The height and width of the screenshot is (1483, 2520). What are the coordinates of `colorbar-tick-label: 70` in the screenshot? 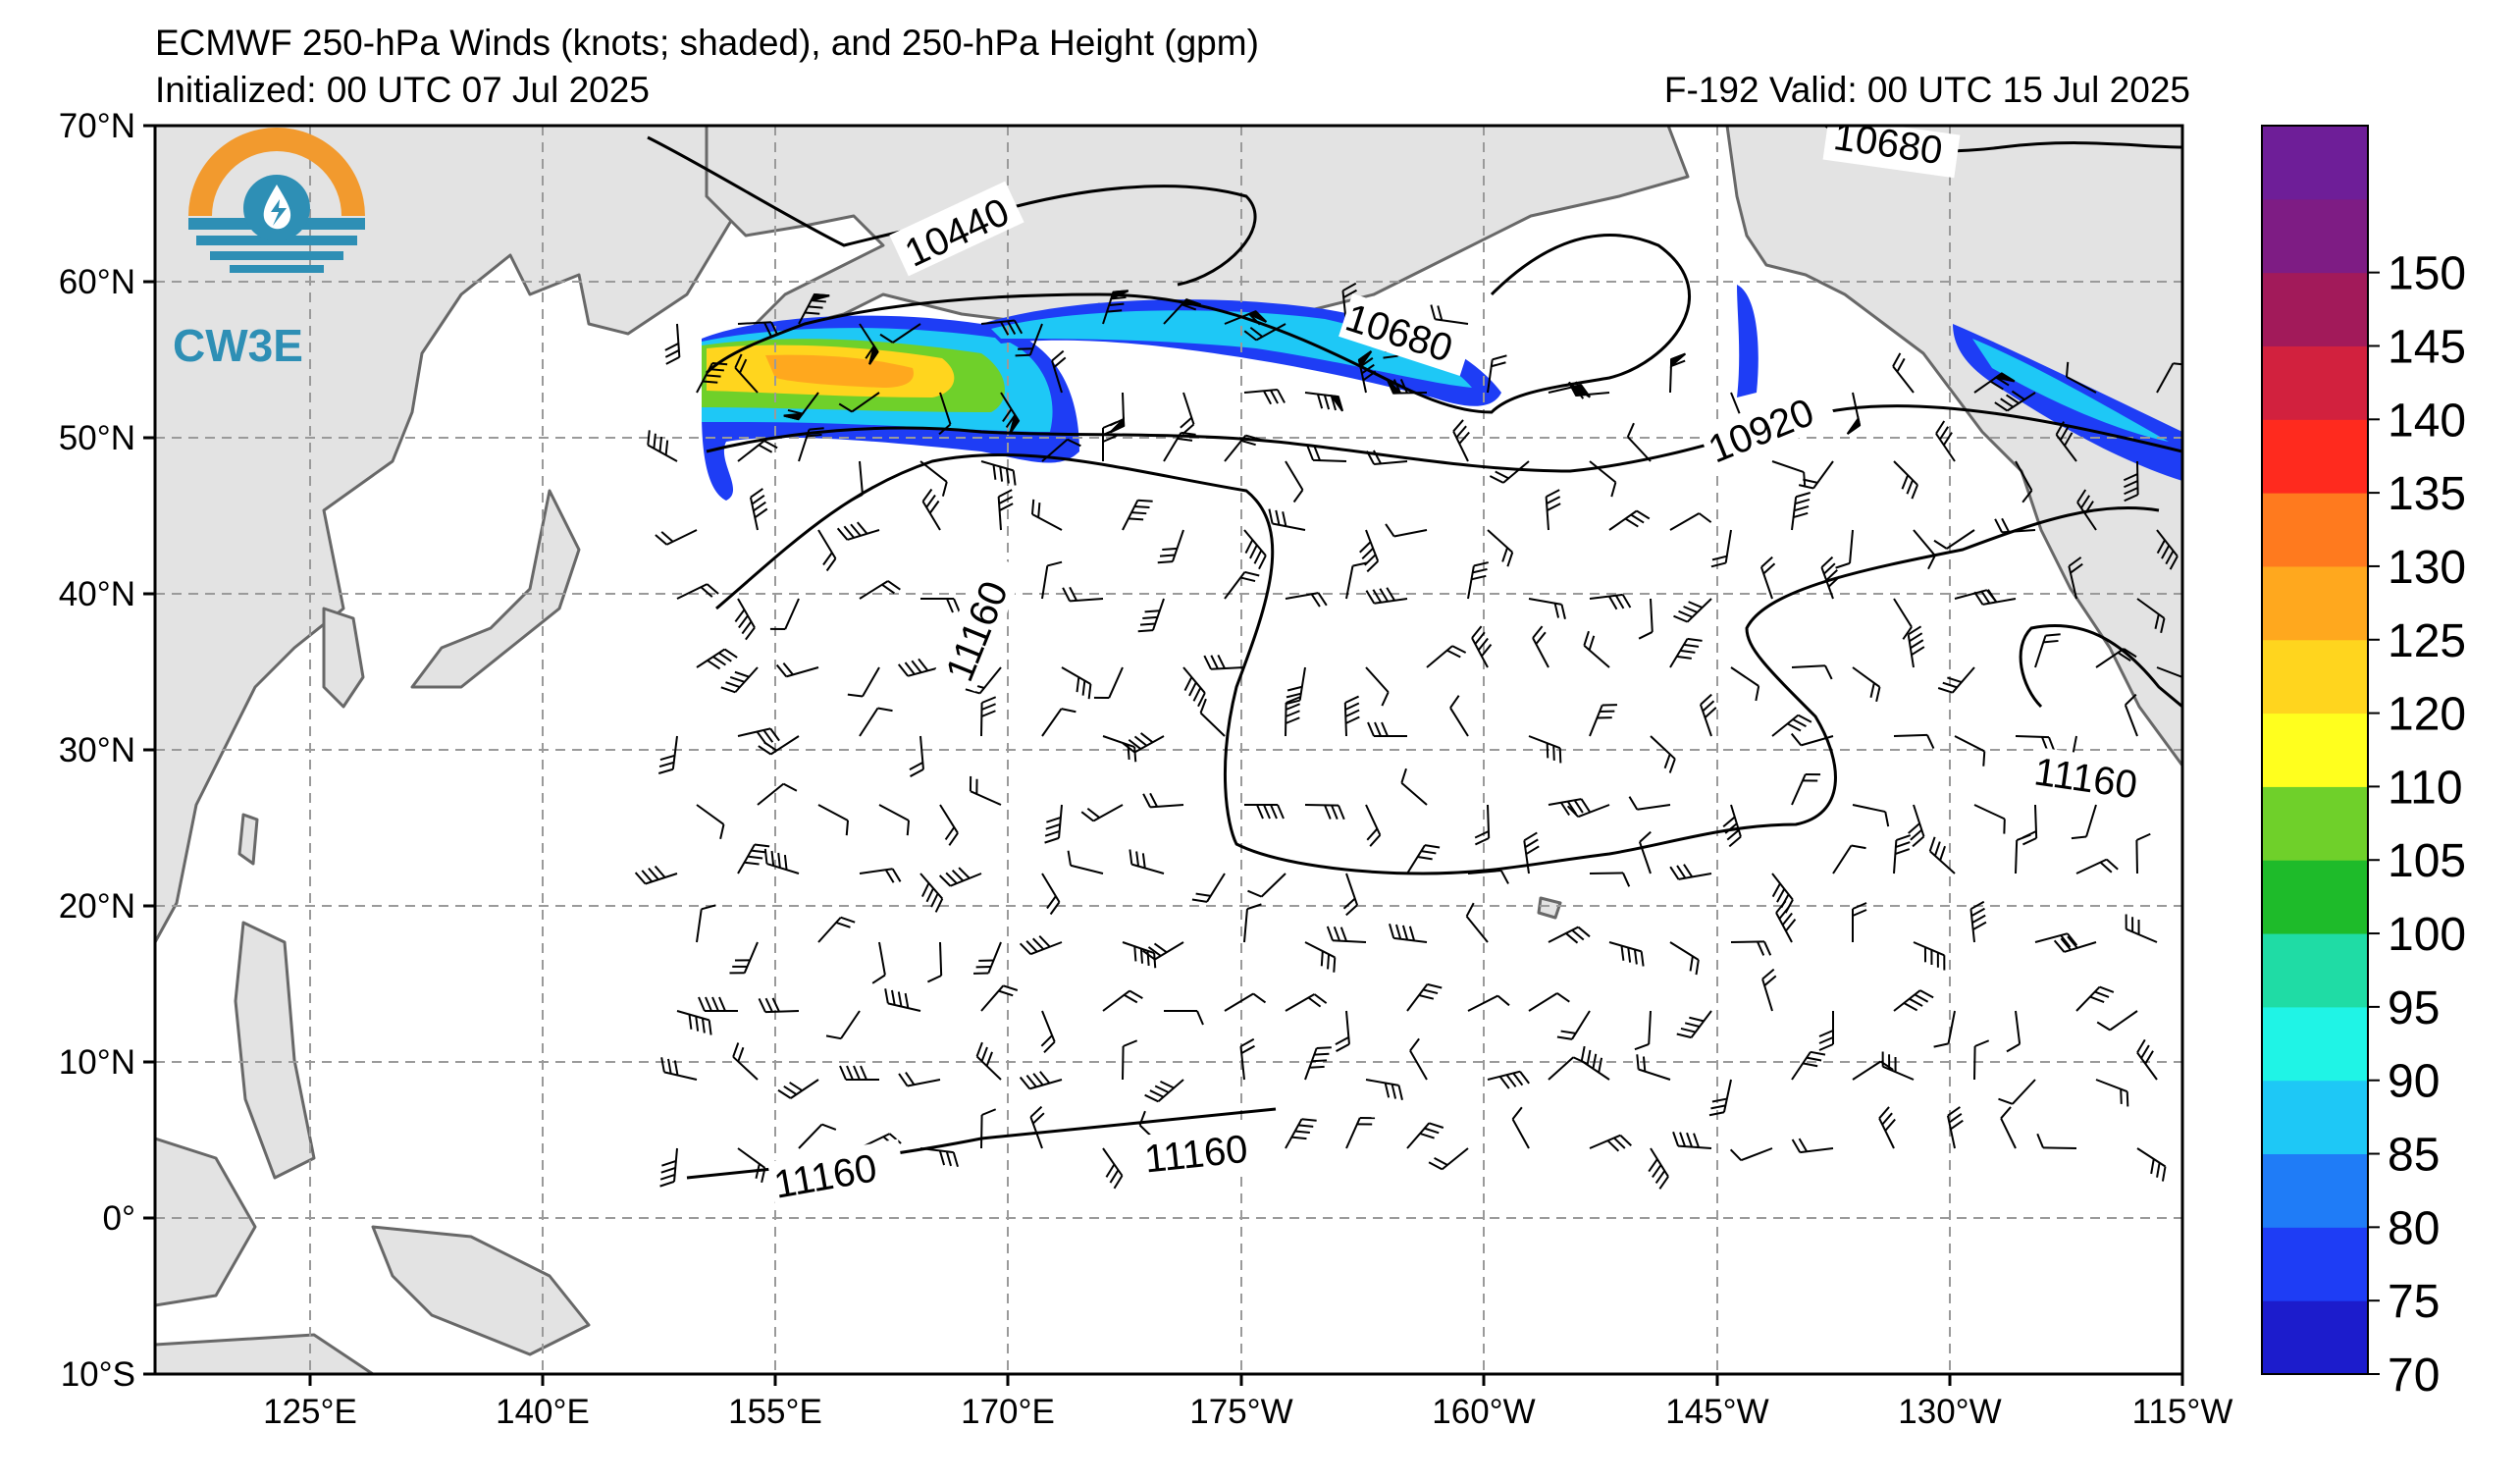 It's located at (2414, 1376).